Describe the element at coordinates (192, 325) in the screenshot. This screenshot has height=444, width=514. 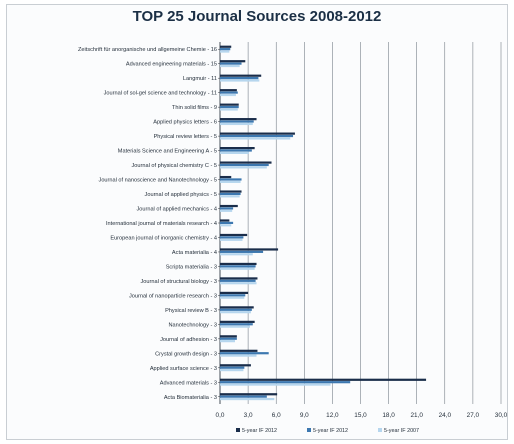
I see `category-label: Nanotechnology - 3` at that location.